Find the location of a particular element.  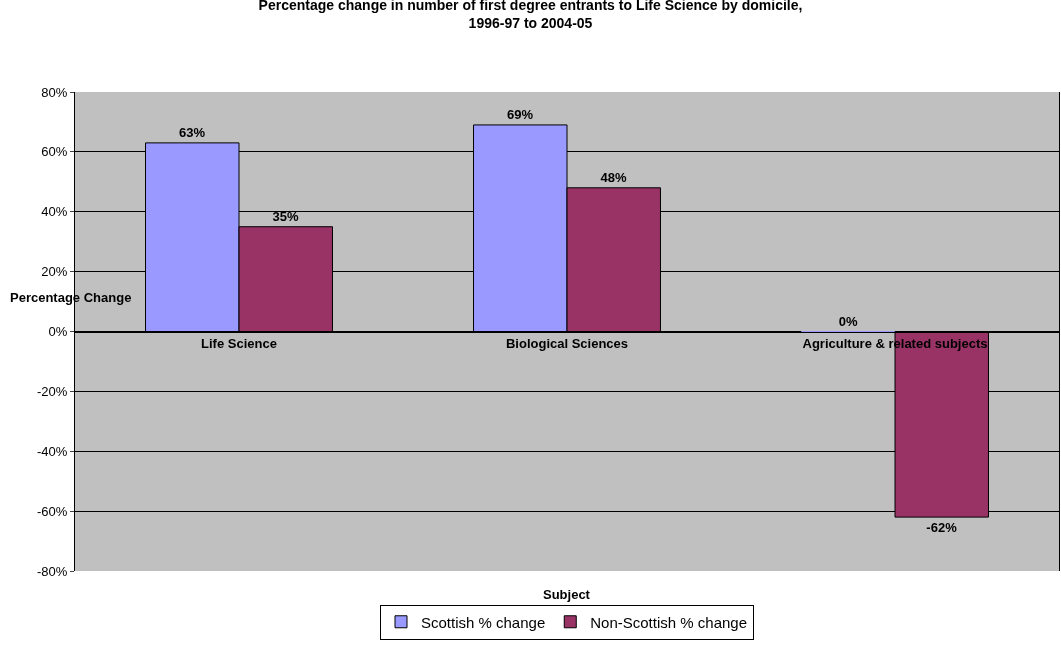

y-tick-label: -40% is located at coordinates (52, 451).